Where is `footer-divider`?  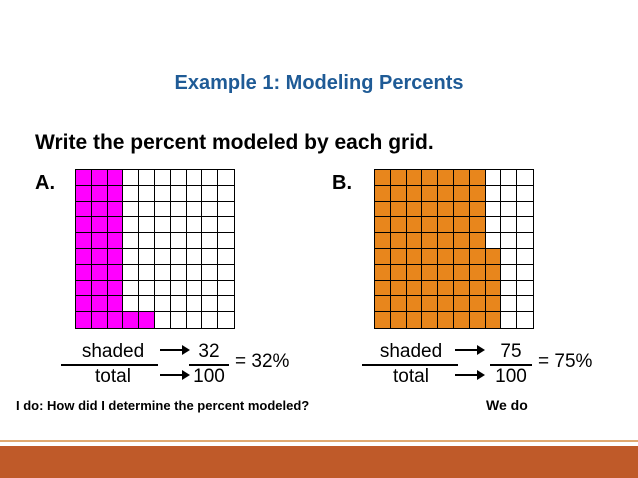
footer-divider is located at coordinates (319, 441).